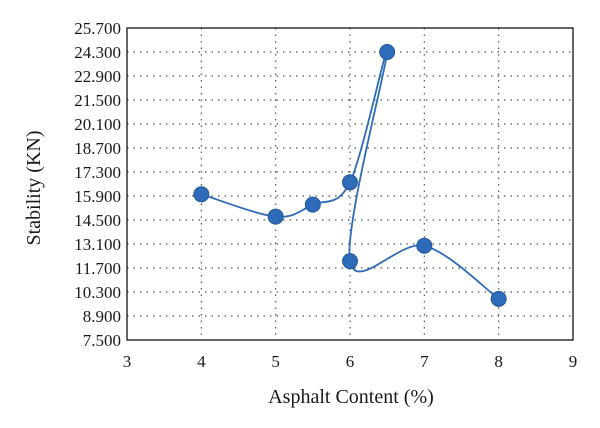  What do you see at coordinates (102, 340) in the screenshot?
I see `y-tick-label: 7.500` at bounding box center [102, 340].